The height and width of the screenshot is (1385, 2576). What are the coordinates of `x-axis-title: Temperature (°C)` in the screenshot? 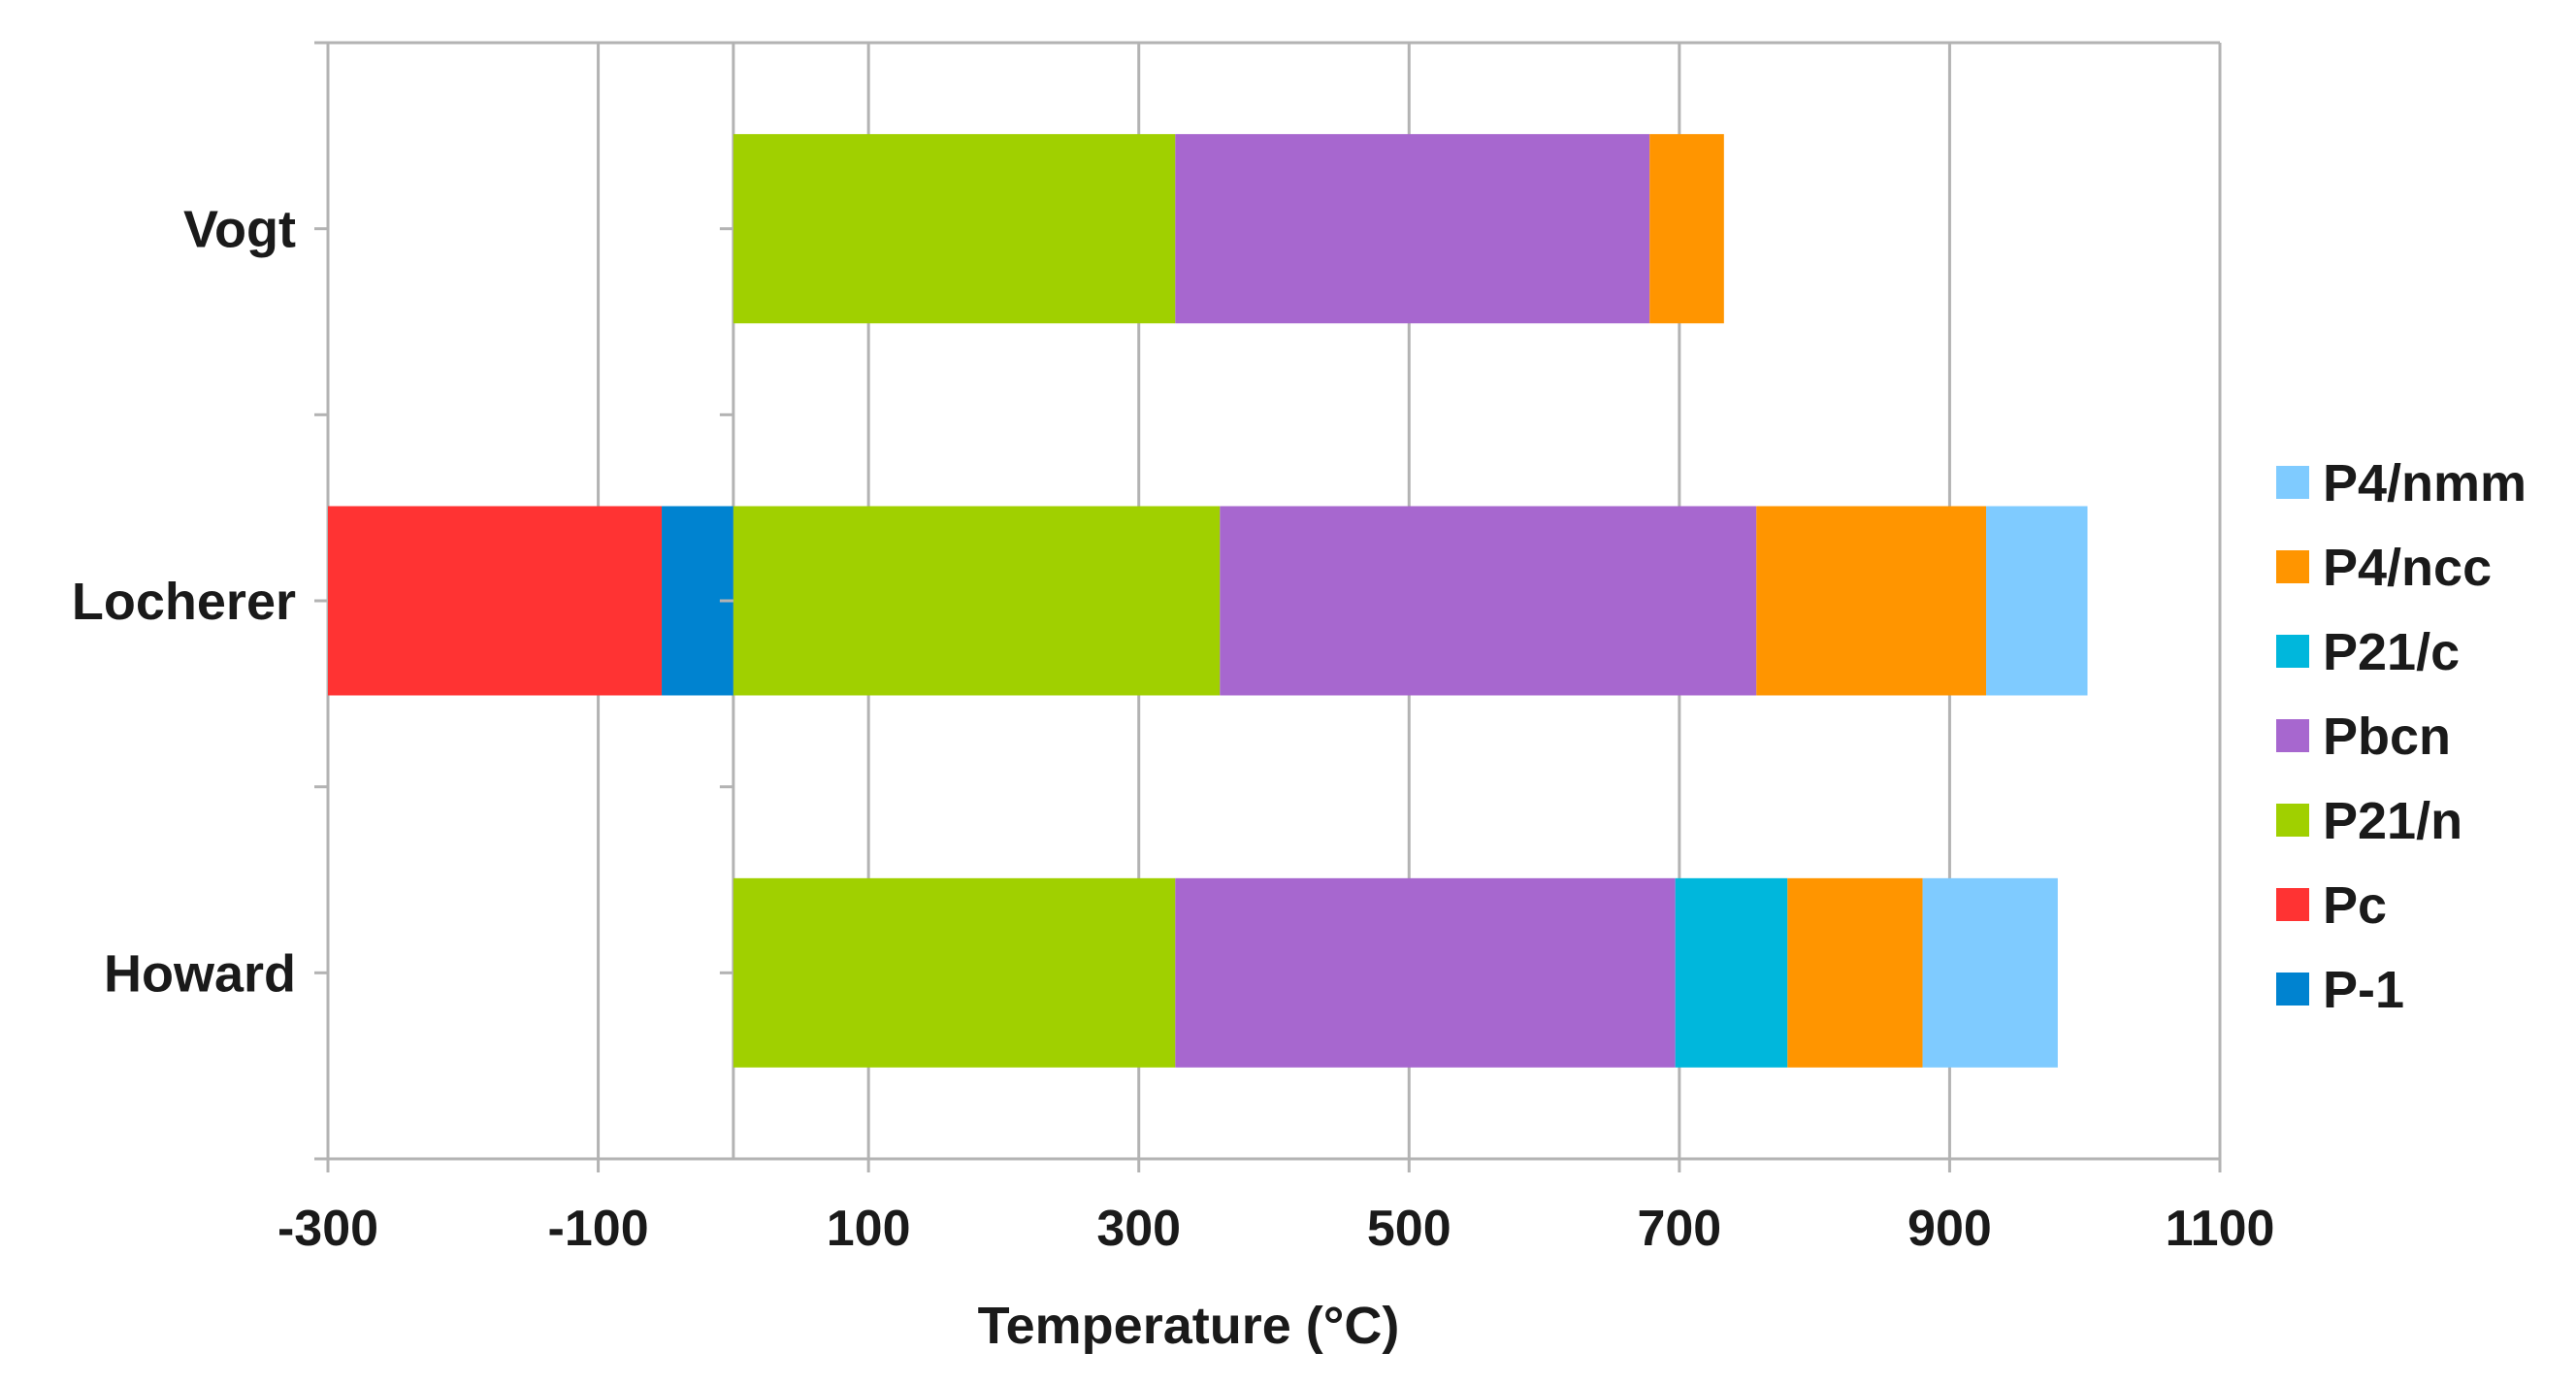 It's located at (1189, 1326).